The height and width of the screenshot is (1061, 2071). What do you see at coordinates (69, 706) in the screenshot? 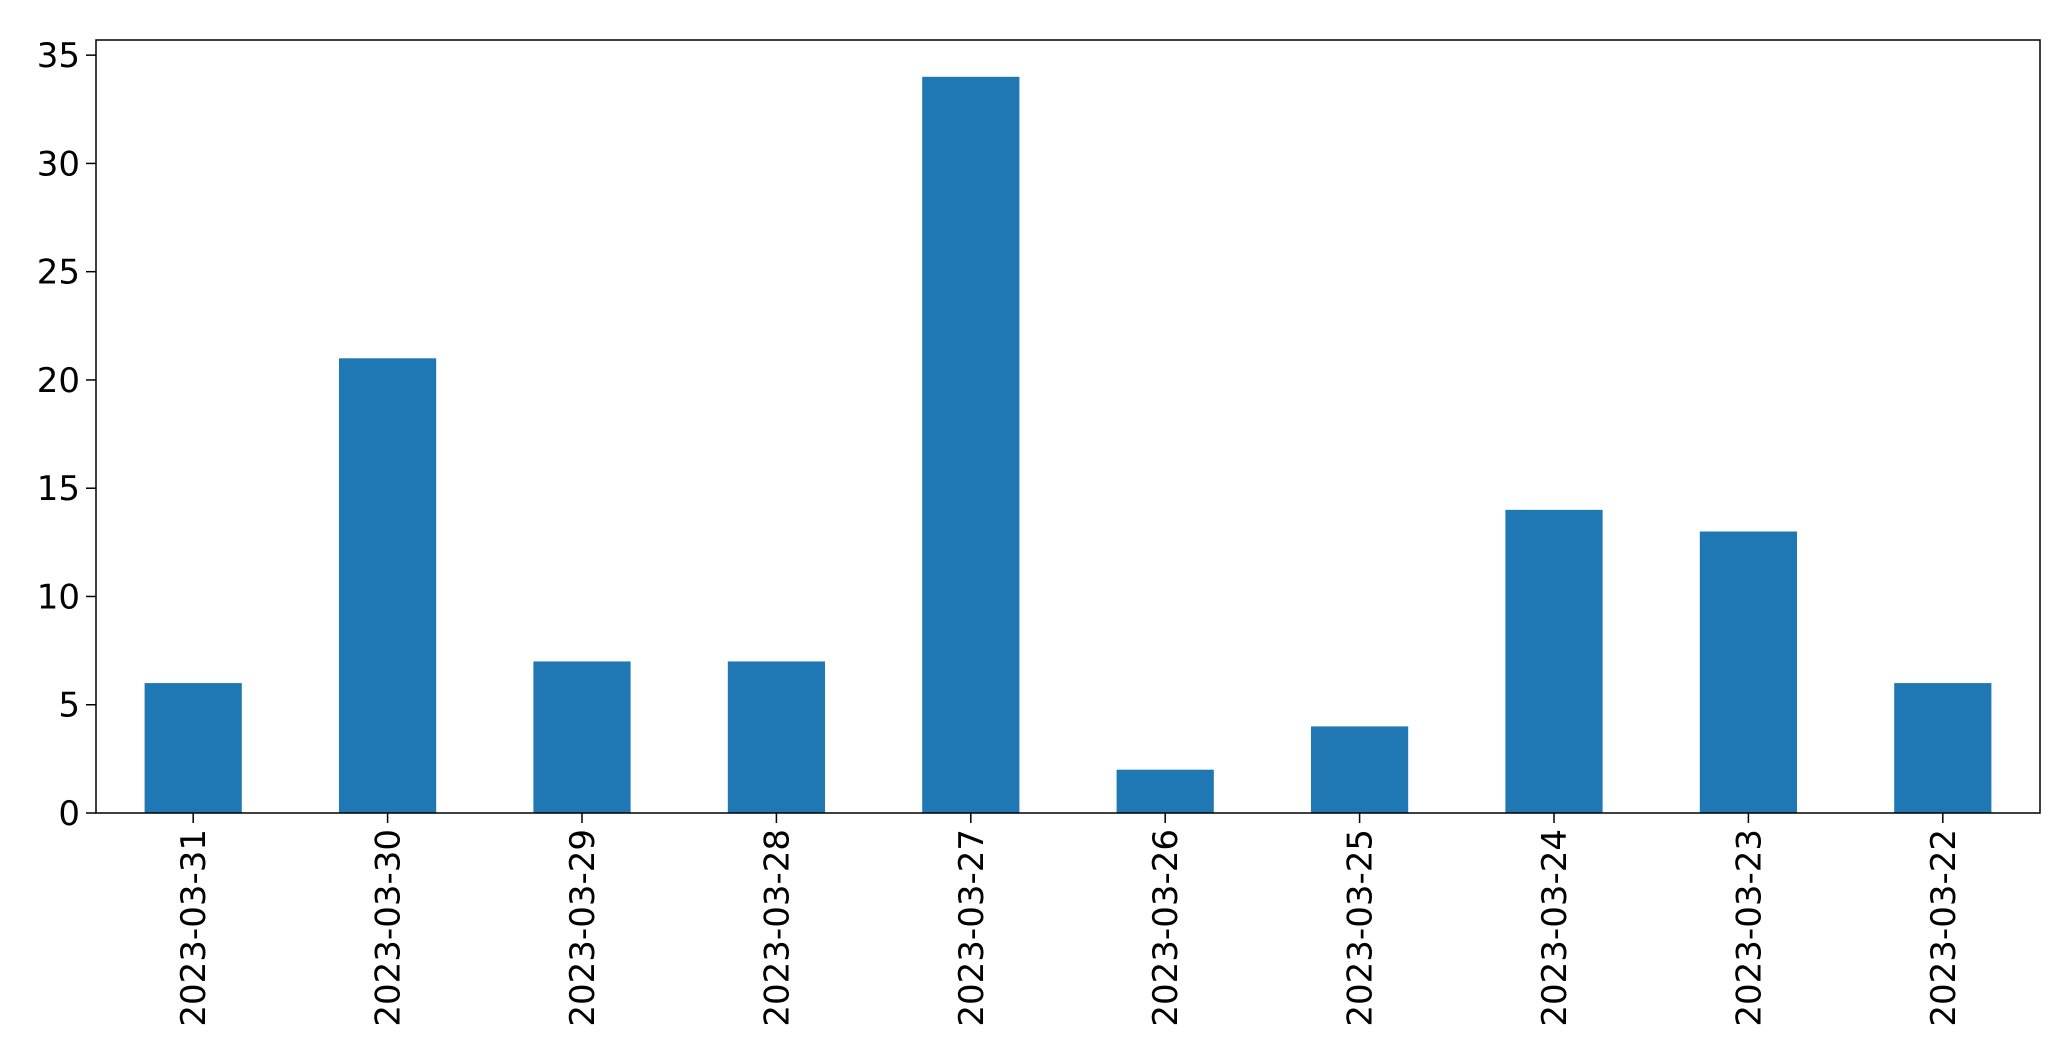
I see `y-tick-label: 5` at bounding box center [69, 706].